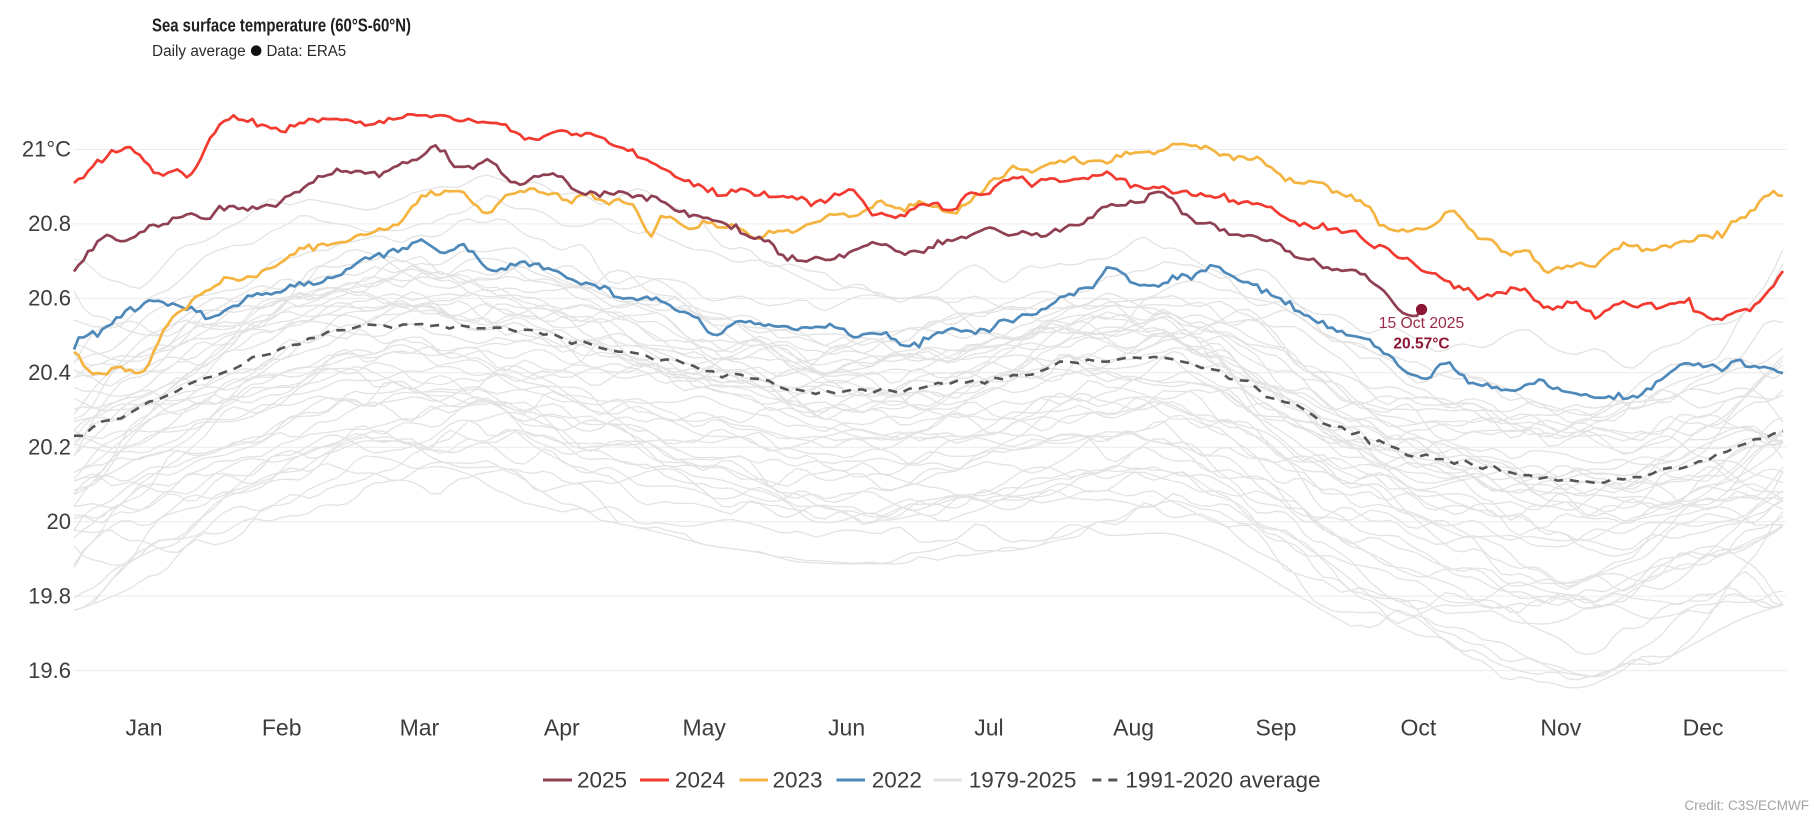 Image resolution: width=1814 pixels, height=816 pixels. I want to click on svg-text: Nov, so click(1560, 727).